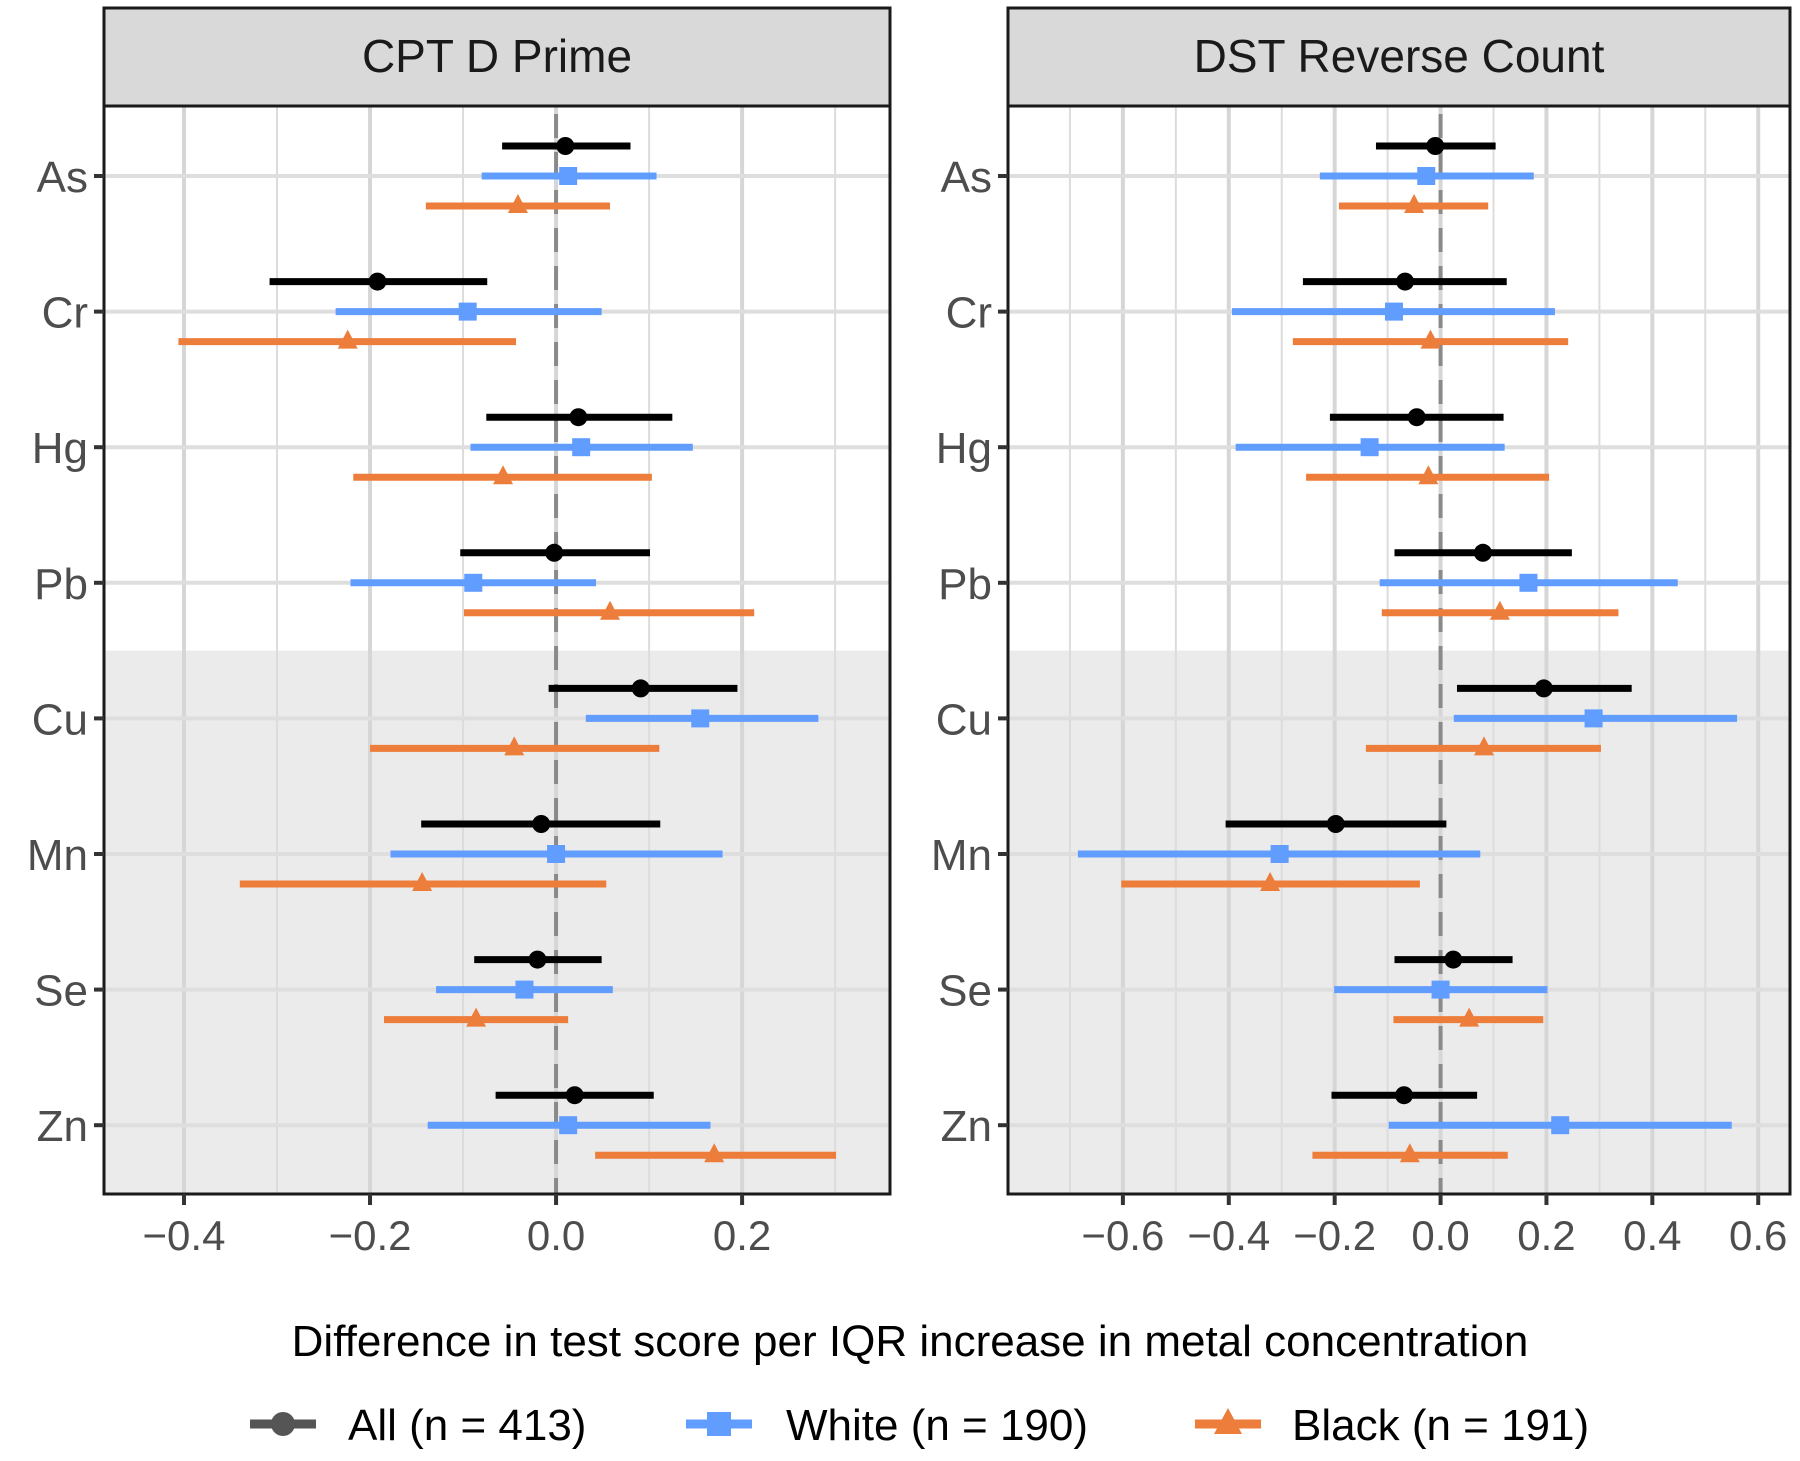  I want to click on legend-label: Black (n = 191), so click(1440, 1425).